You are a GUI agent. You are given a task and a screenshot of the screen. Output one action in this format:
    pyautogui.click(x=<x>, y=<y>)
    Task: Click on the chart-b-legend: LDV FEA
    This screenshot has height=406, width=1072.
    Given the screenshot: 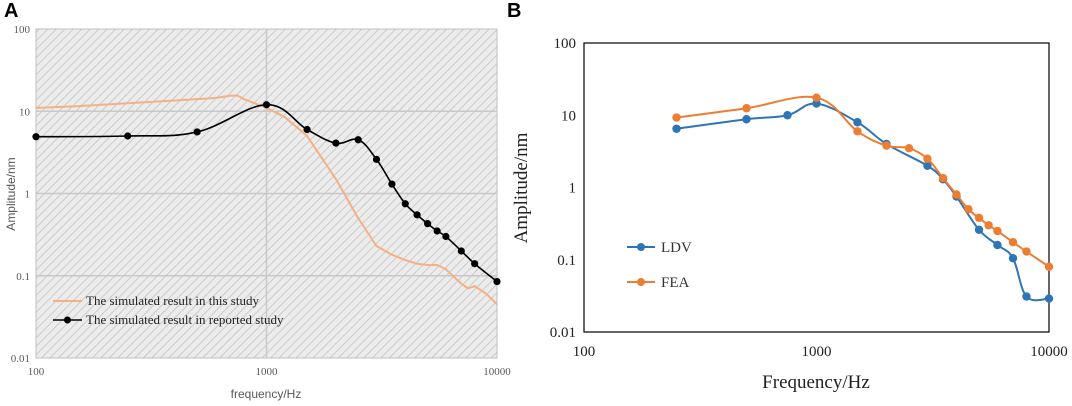 What is the action you would take?
    pyautogui.click(x=659, y=265)
    